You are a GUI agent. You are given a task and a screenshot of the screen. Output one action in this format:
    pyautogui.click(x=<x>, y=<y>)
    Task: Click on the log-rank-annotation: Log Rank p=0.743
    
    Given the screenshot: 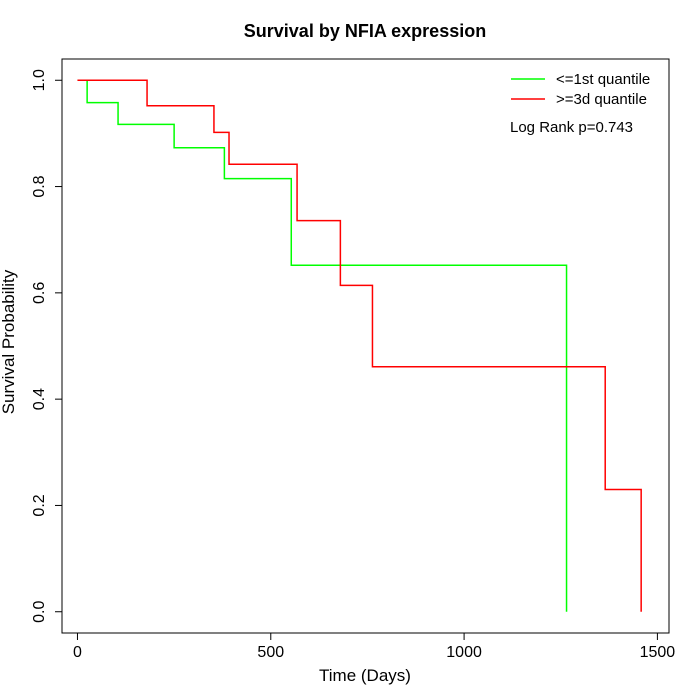 What is the action you would take?
    pyautogui.click(x=571, y=127)
    